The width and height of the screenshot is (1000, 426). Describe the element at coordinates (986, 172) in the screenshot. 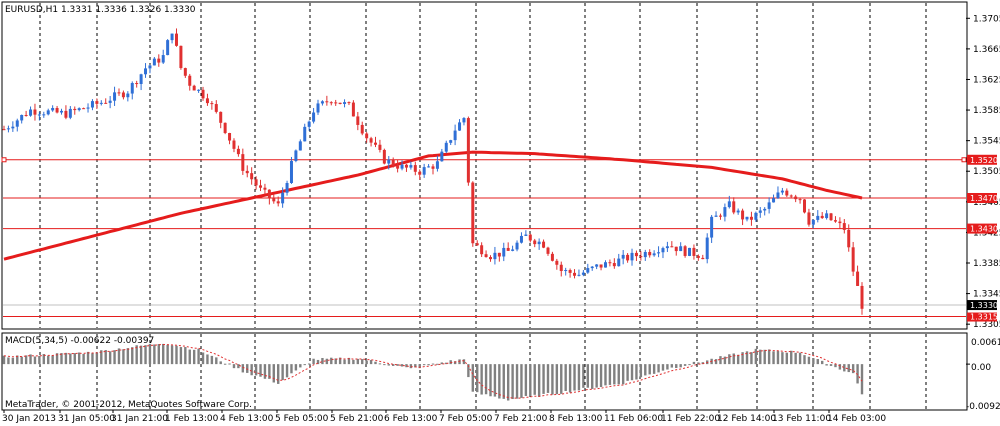

I see `price-axis-label: 1.3505` at that location.